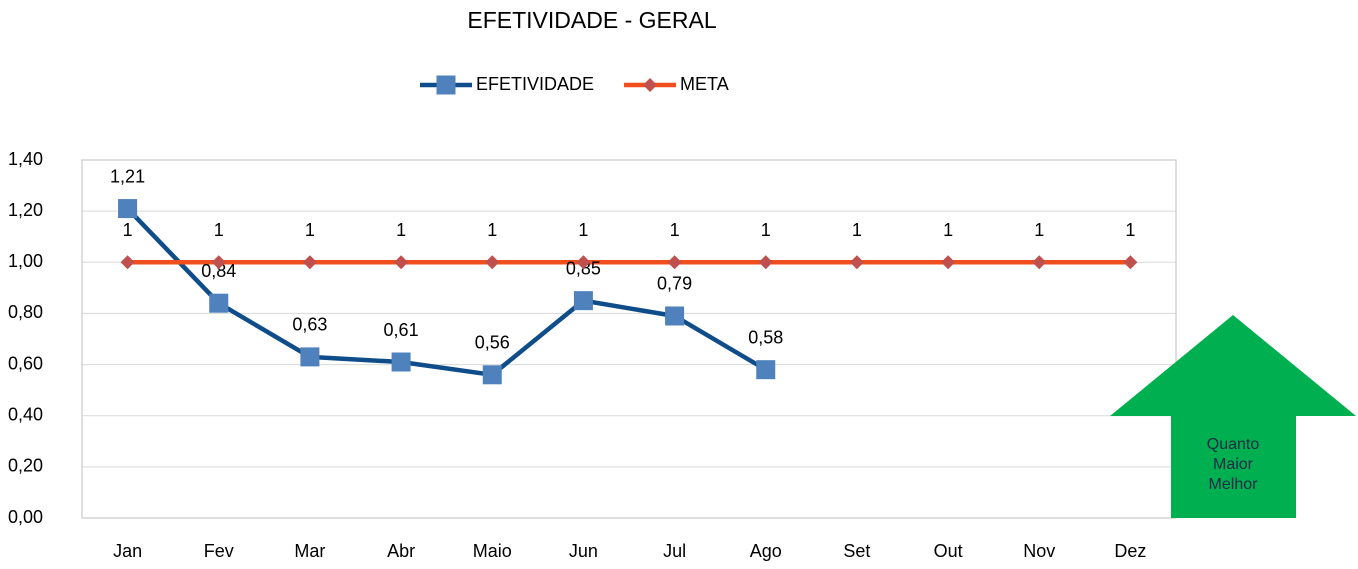 This screenshot has width=1358, height=569. Describe the element at coordinates (492, 551) in the screenshot. I see `x-tick-label: Maio` at that location.